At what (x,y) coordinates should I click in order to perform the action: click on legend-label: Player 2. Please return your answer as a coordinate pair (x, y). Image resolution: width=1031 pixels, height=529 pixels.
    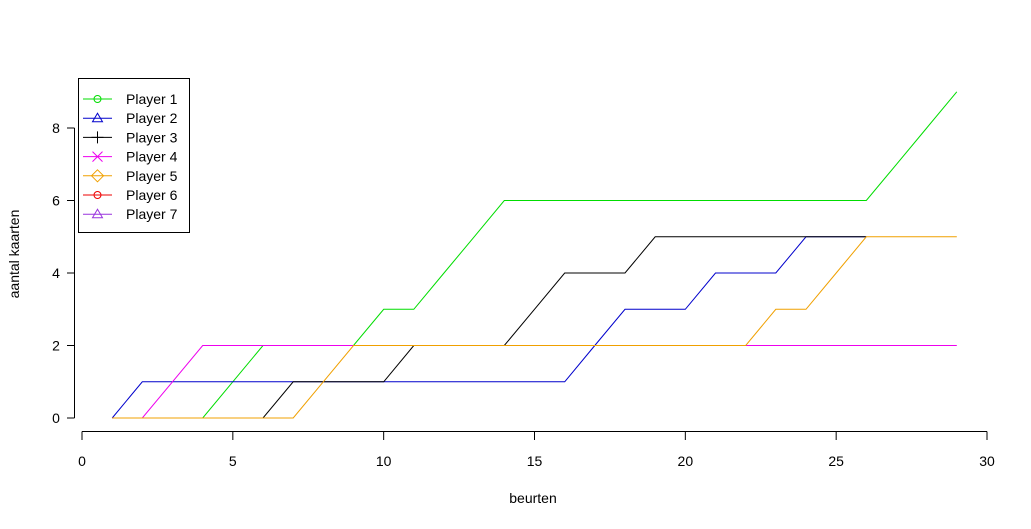
    Looking at the image, I should click on (152, 118).